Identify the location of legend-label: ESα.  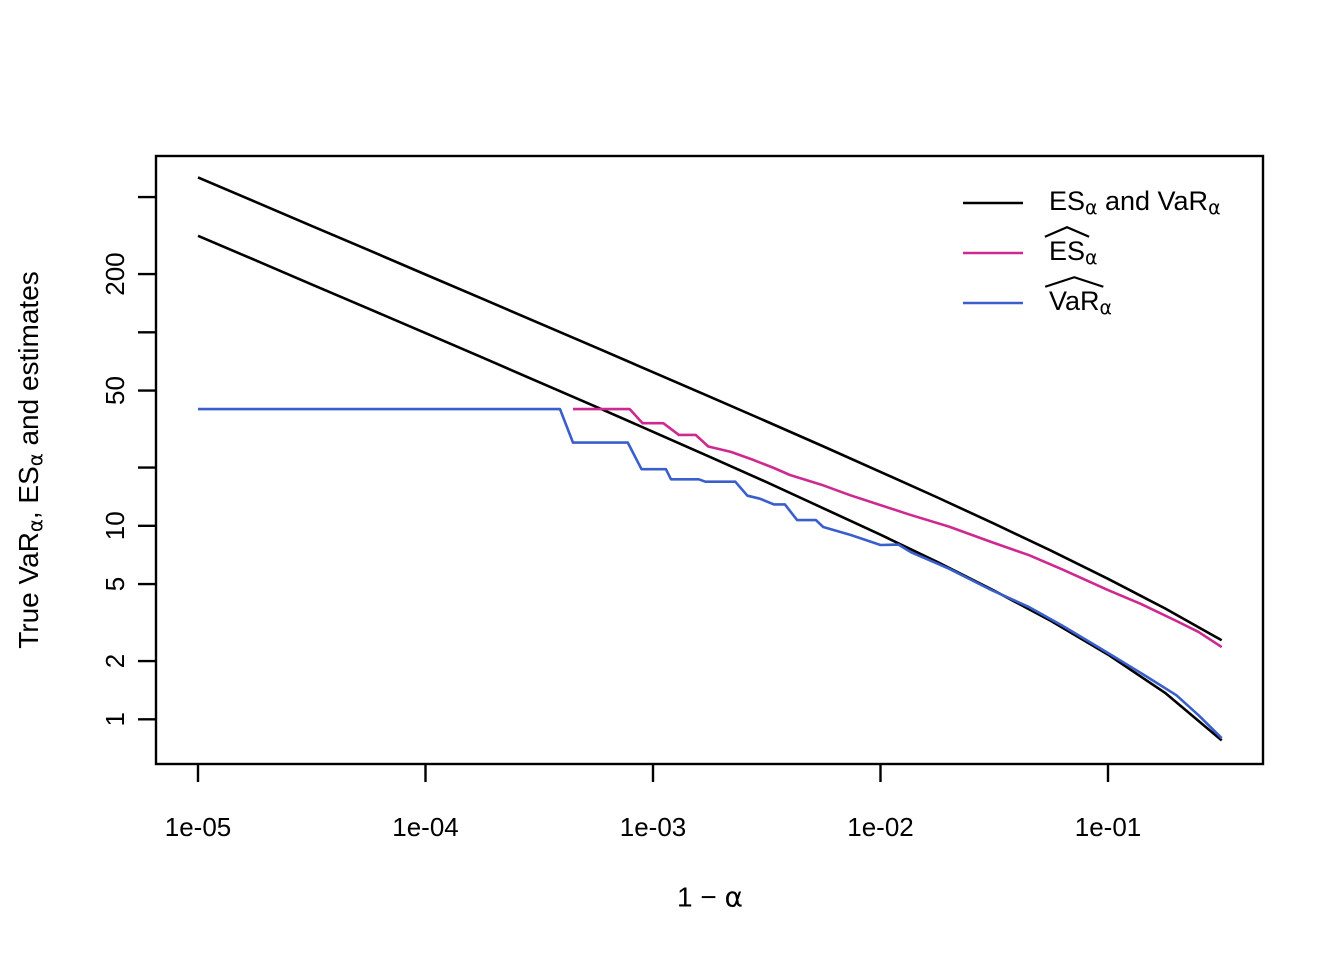
(1073, 252).